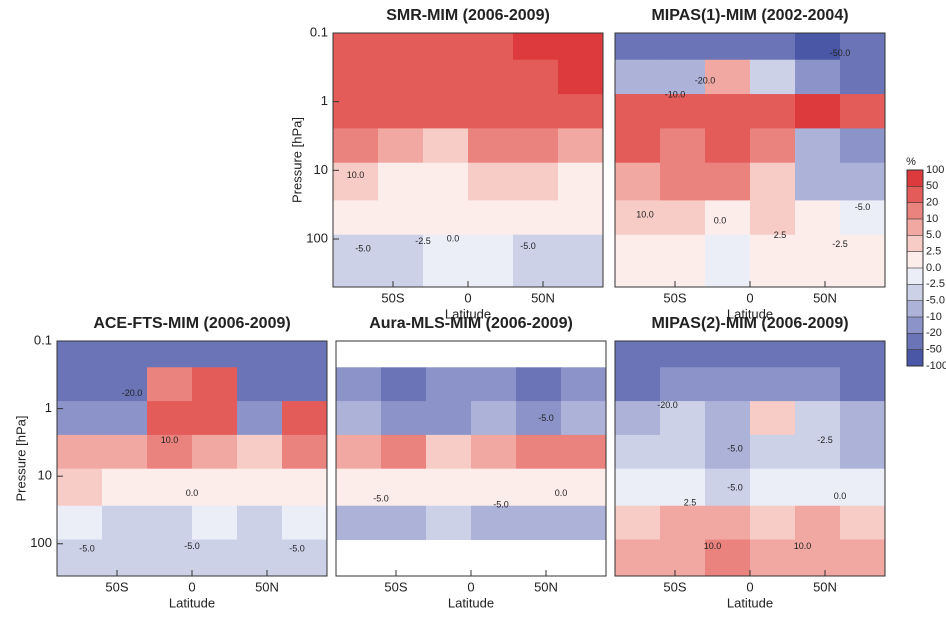  What do you see at coordinates (935, 170) in the screenshot?
I see `colorbar-label: 100` at bounding box center [935, 170].